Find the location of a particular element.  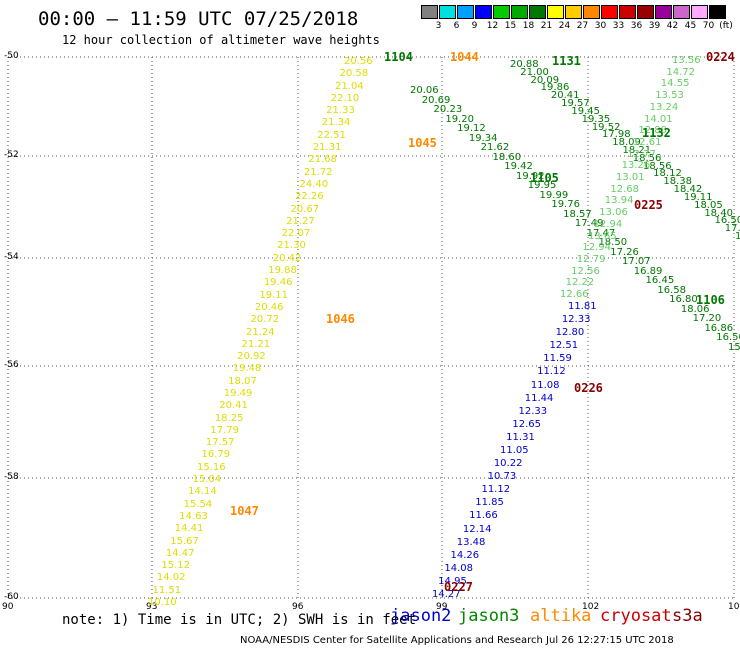

pass-id: 1045 is located at coordinates (422, 143).